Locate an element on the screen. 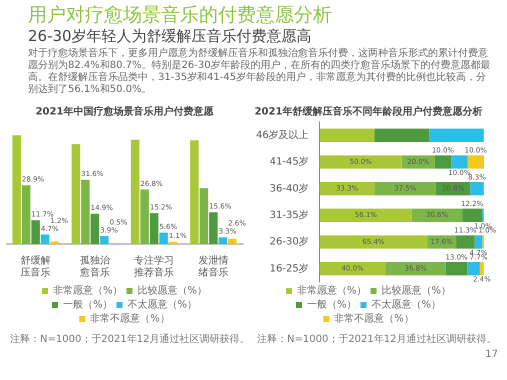 The image size is (507, 380). text: 26-30岁年轻人为舒缓解压音乐付费意愿高 is located at coordinates (170, 36).